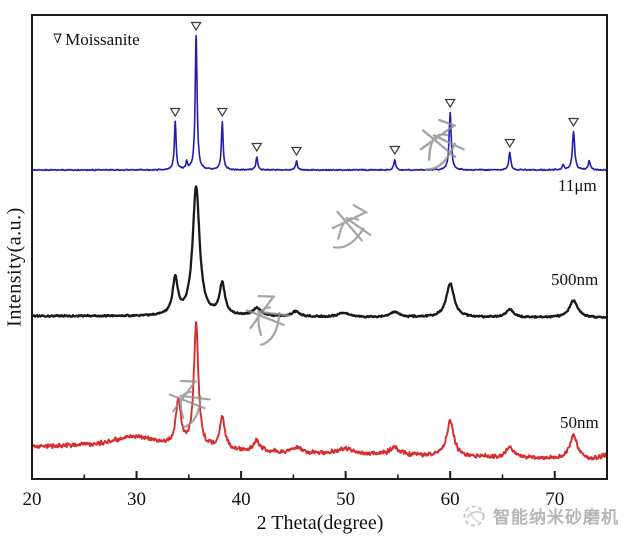  I want to click on watermark-credit: 智能纳米砂磨机, so click(540, 515).